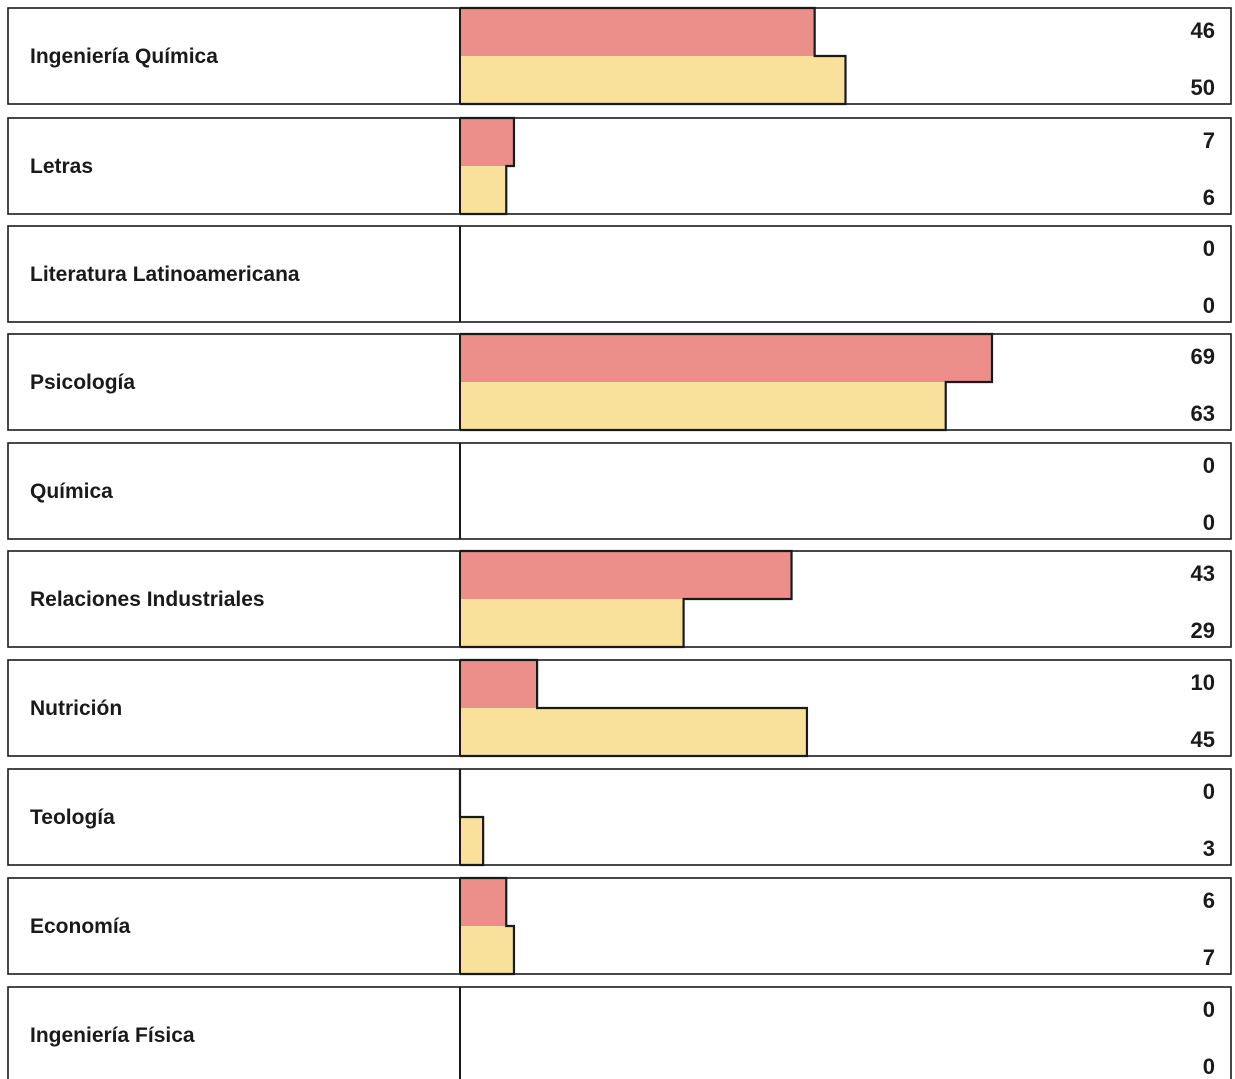 This screenshot has width=1235, height=1079. I want to click on value-label-series-1: 10, so click(1203, 682).